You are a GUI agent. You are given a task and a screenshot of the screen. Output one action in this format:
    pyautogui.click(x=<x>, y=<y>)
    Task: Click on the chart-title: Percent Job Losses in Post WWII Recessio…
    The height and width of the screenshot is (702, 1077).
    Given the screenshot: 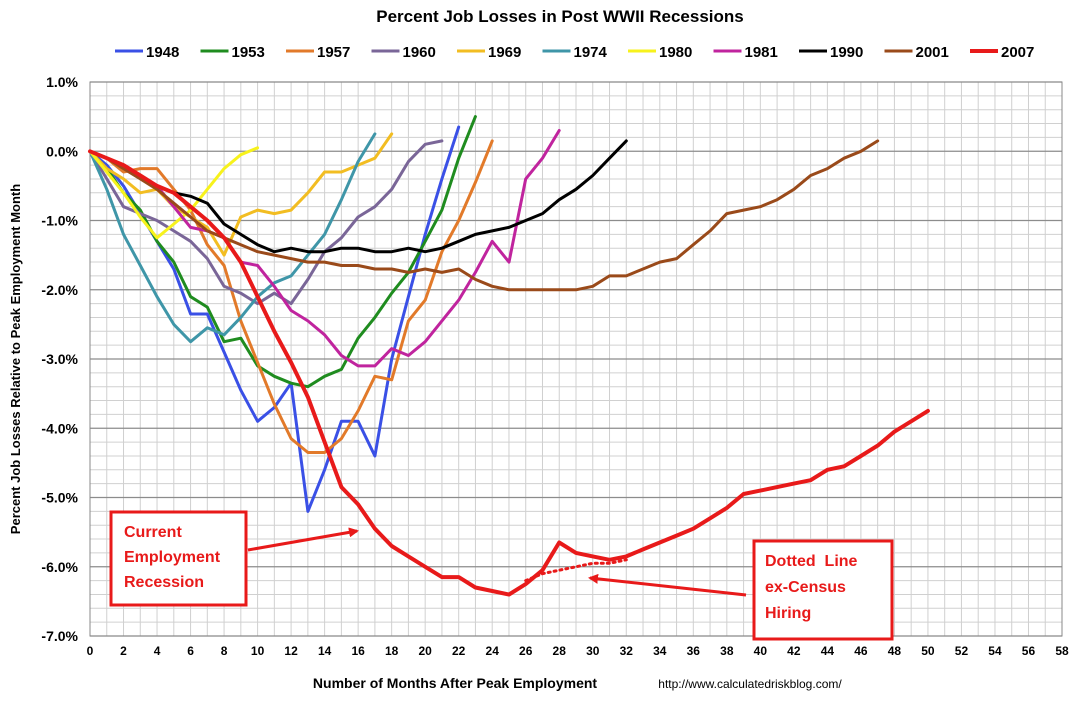 What is the action you would take?
    pyautogui.click(x=560, y=16)
    